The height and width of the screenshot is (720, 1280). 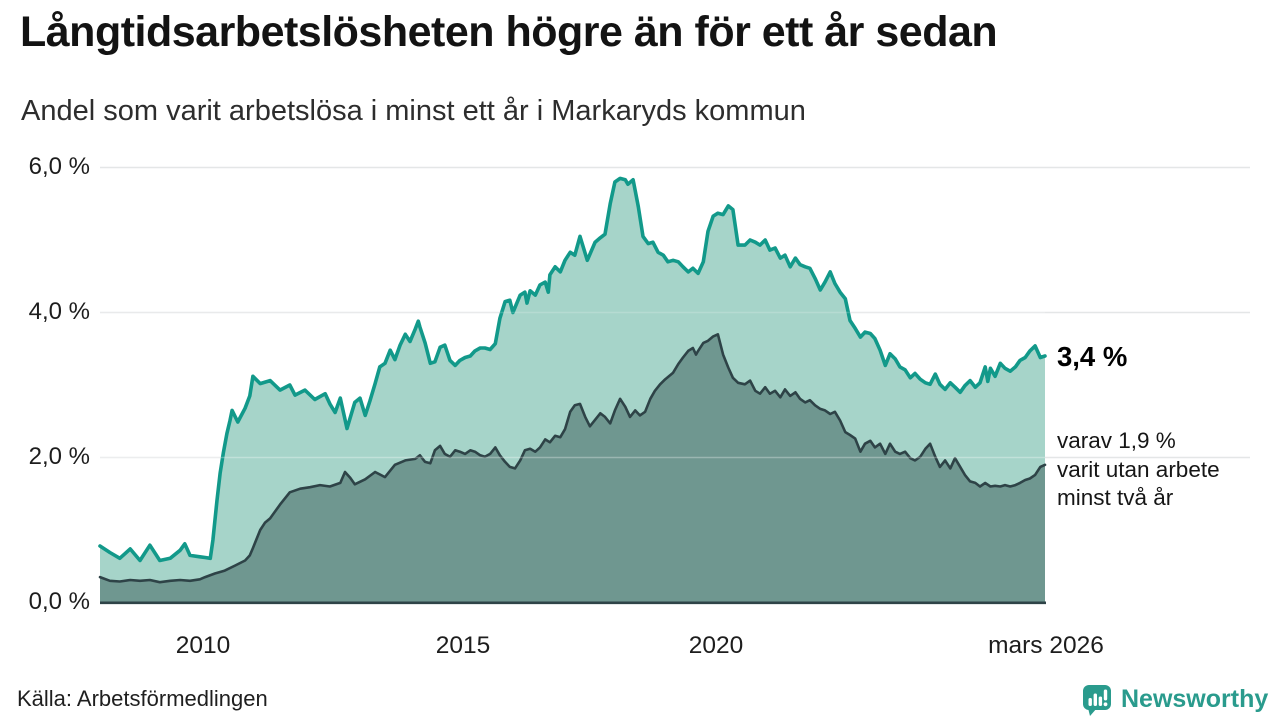 I want to click on two-year-annotation-line-3: minst två år, so click(x=1115, y=497).